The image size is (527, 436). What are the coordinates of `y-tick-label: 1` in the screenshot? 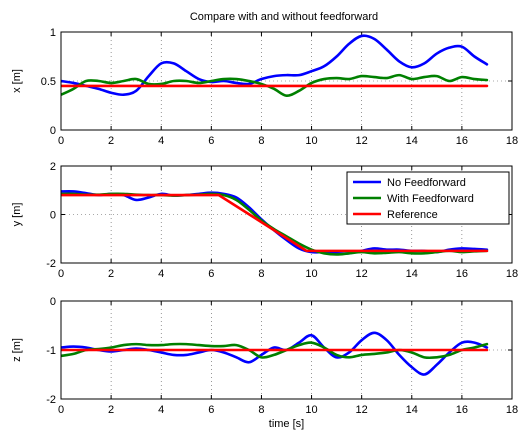 It's located at (53, 33).